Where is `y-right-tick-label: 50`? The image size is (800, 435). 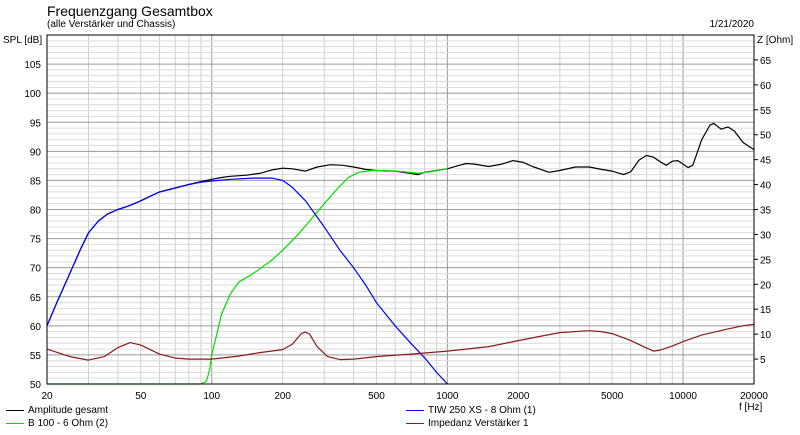
y-right-tick-label: 50 is located at coordinates (766, 136).